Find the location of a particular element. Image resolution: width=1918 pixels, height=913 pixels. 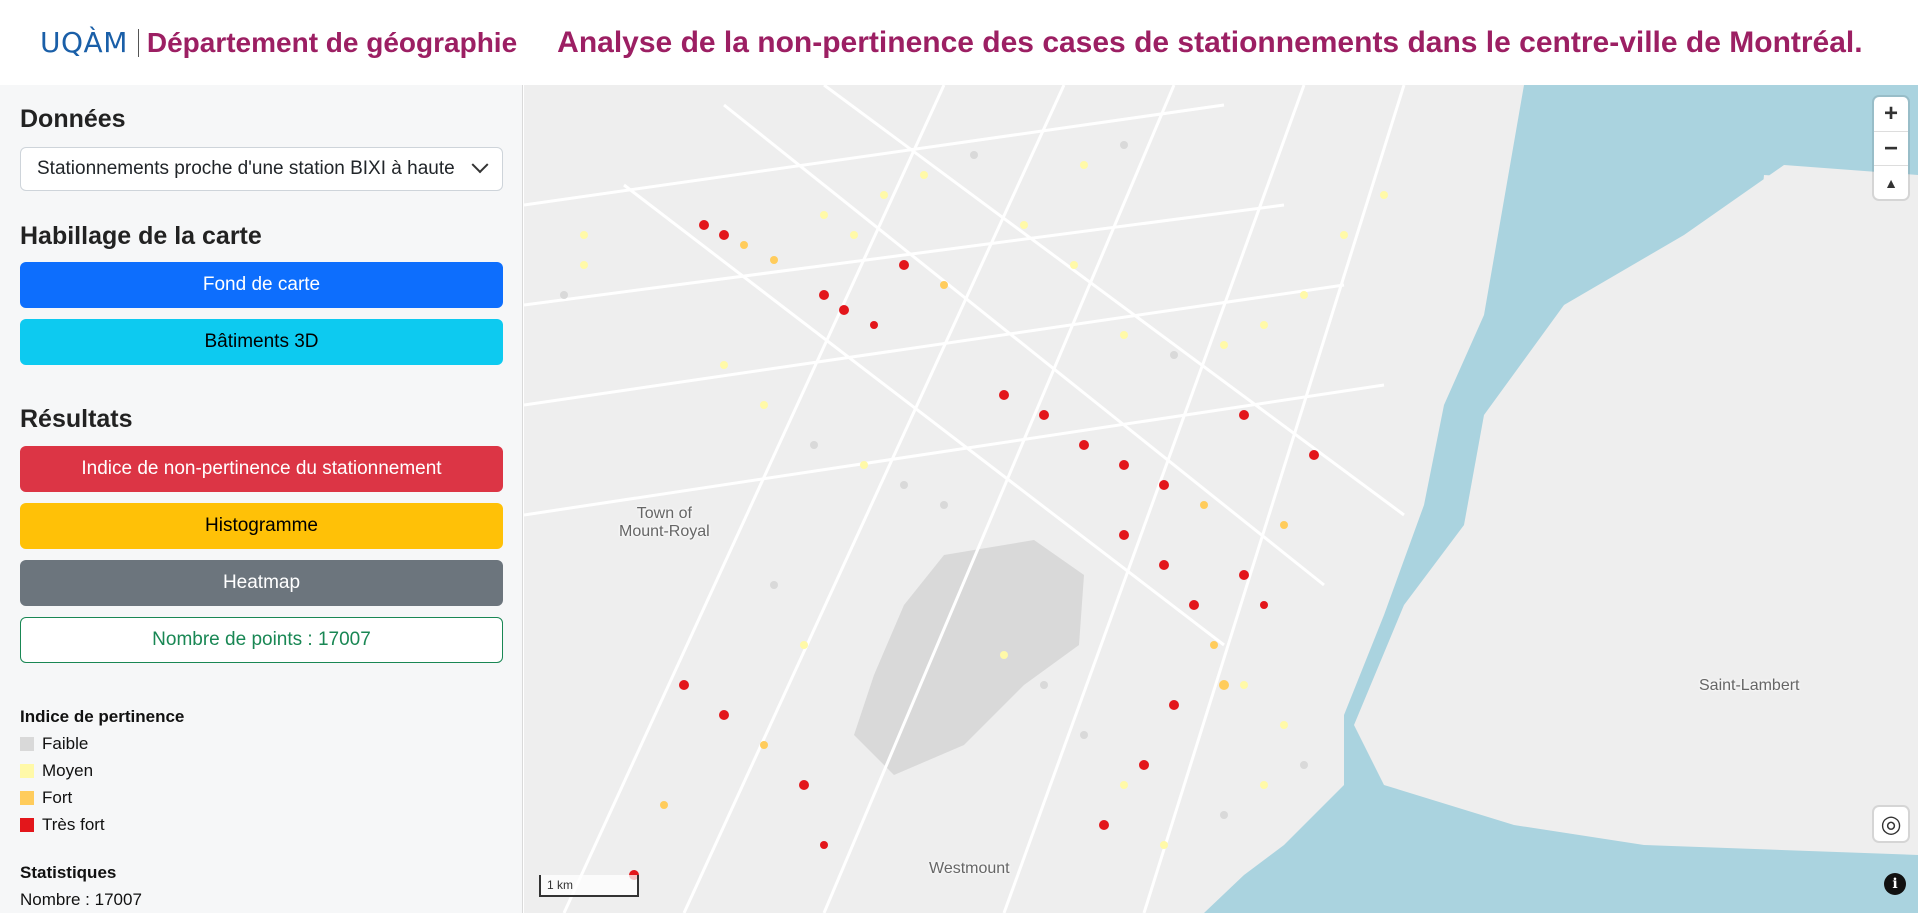

south-shore is located at coordinates (1831, 510).